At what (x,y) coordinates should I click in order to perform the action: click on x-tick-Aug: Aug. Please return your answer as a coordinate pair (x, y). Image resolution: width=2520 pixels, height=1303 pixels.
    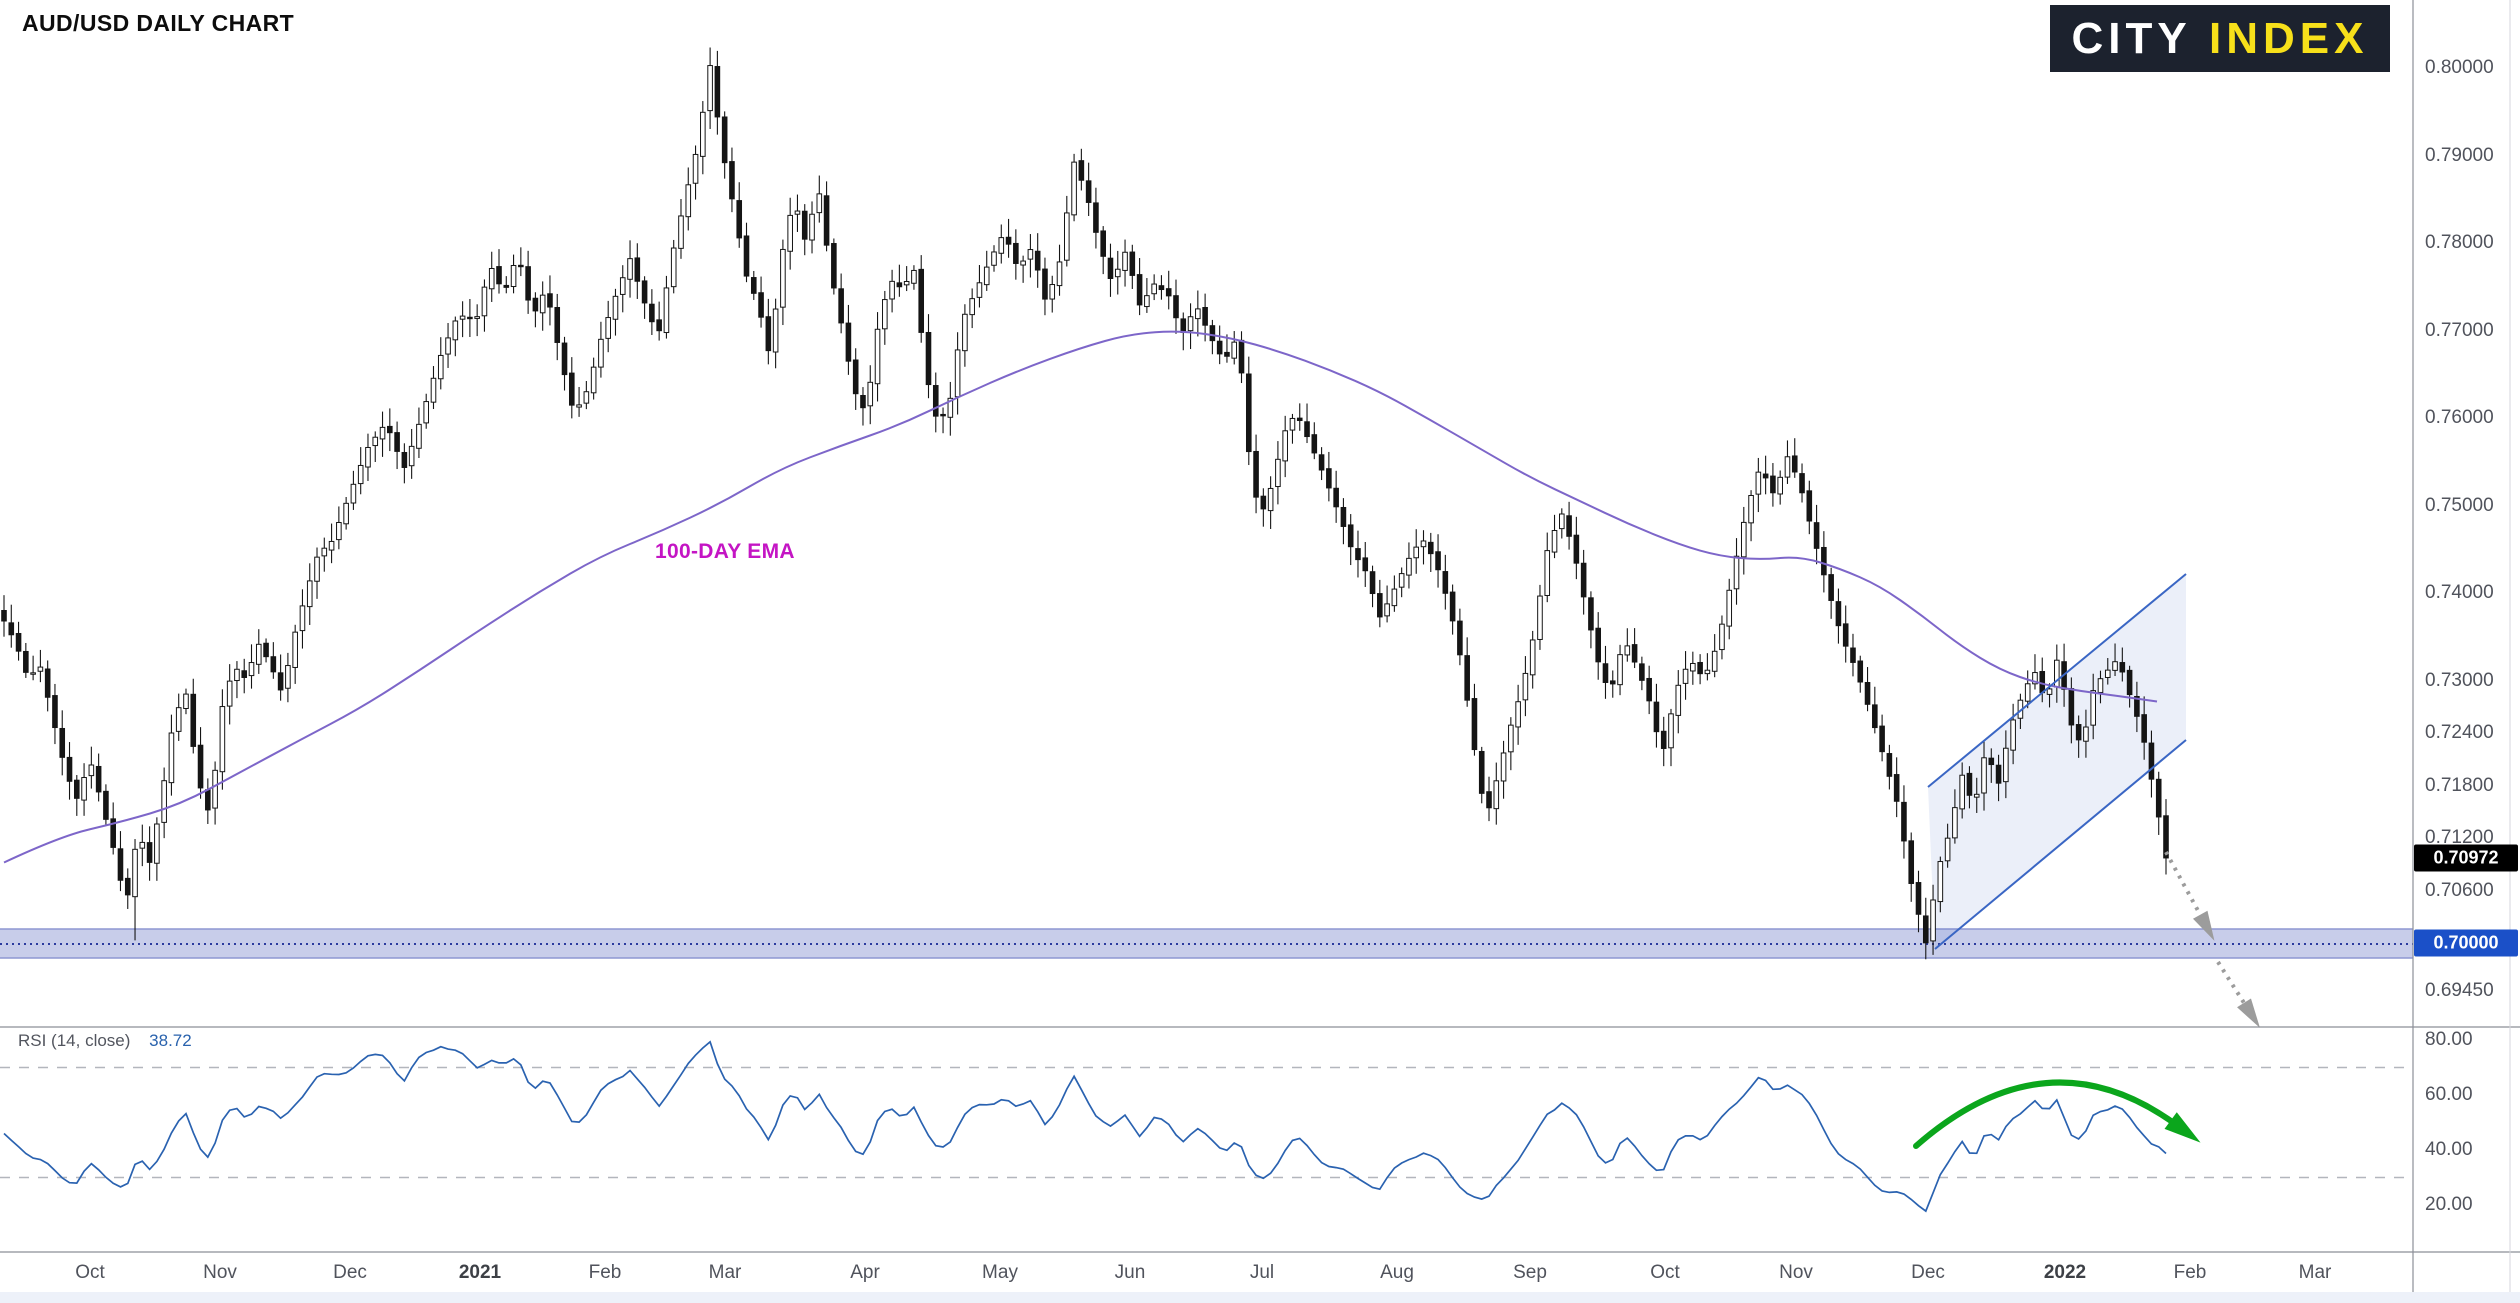
    Looking at the image, I should click on (1397, 1272).